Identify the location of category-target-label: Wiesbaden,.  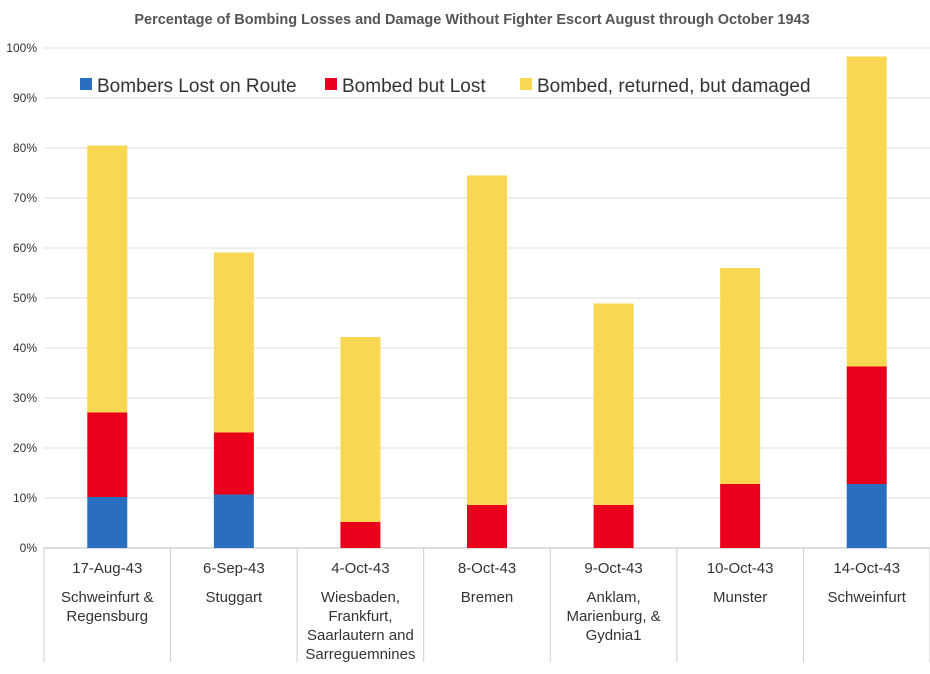
(360, 597).